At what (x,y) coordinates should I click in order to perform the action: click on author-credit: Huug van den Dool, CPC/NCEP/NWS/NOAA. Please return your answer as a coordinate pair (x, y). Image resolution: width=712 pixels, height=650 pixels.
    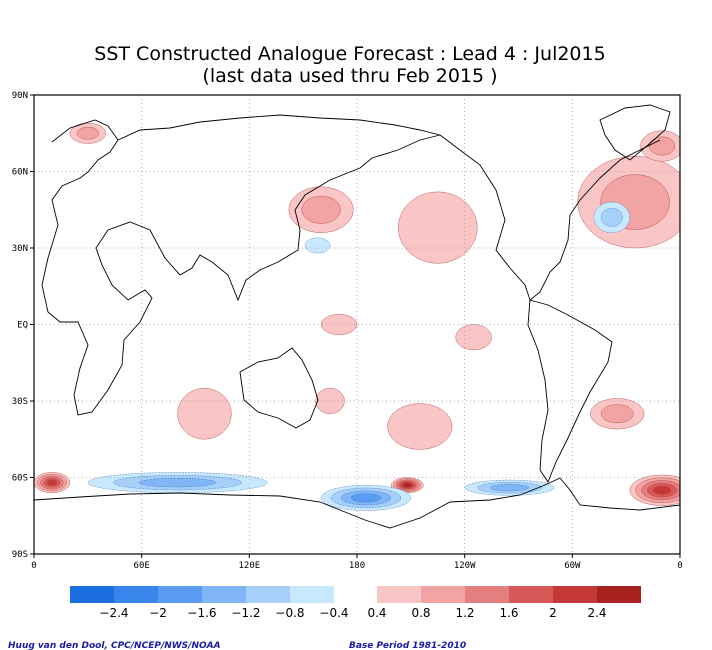
    Looking at the image, I should click on (114, 645).